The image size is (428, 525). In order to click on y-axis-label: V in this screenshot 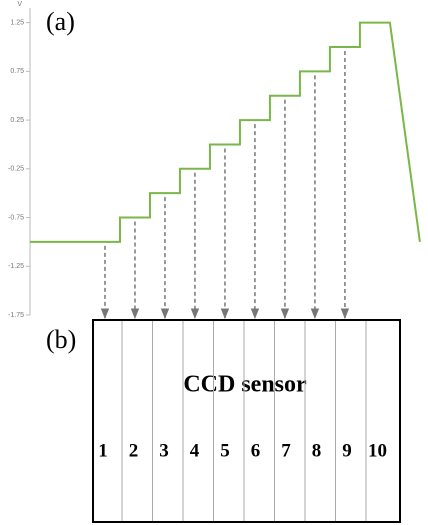, I will do `click(19, 4)`.